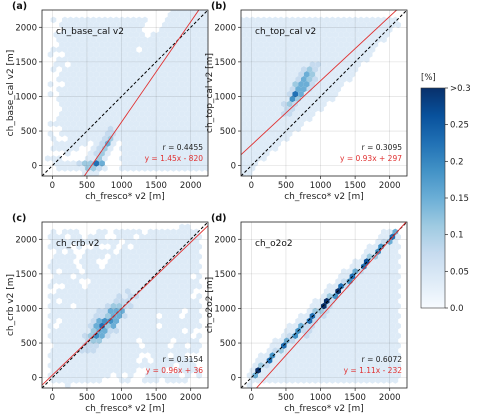  What do you see at coordinates (210, 305) in the screenshot?
I see `y-axis-label: ch_o2o2 [m]` at bounding box center [210, 305].